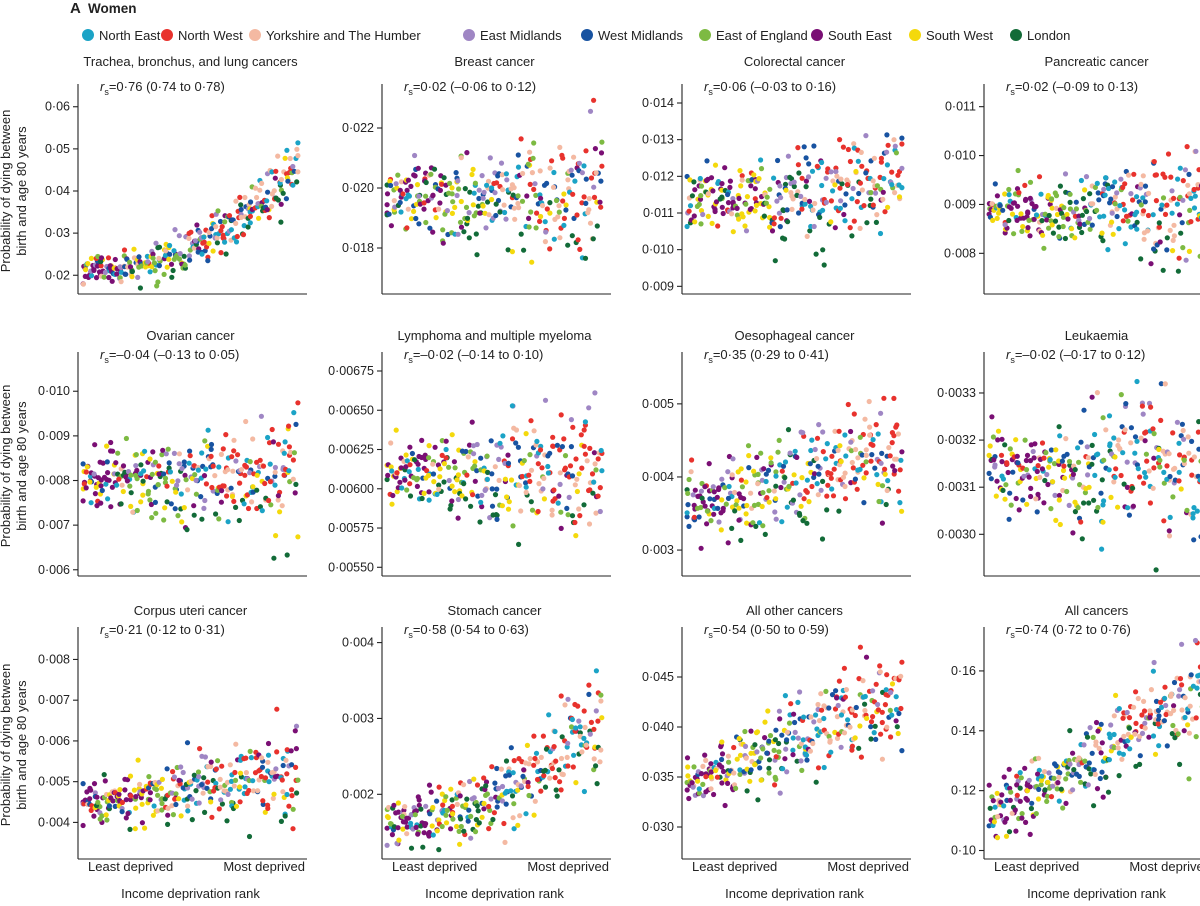  Describe the element at coordinates (54, 659) in the screenshot. I see `y-tick-label: 0·008` at that location.